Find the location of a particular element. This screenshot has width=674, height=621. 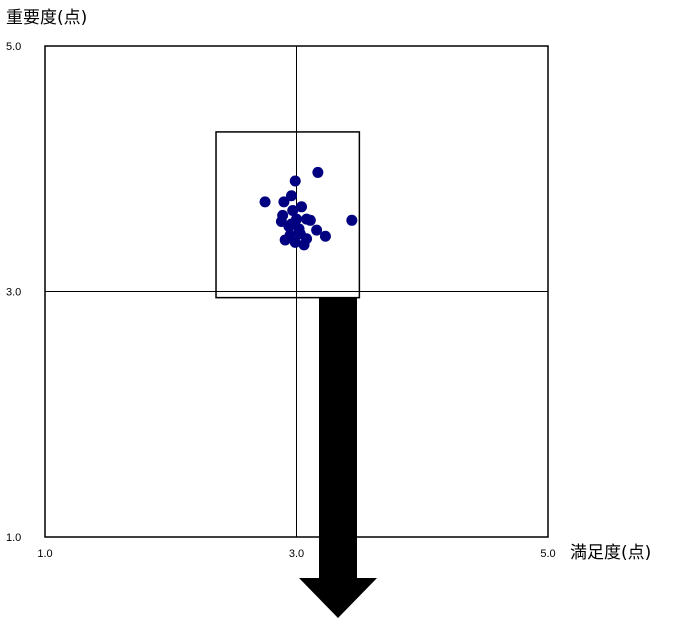

x-axis-title: 満足度(点) is located at coordinates (610, 553).